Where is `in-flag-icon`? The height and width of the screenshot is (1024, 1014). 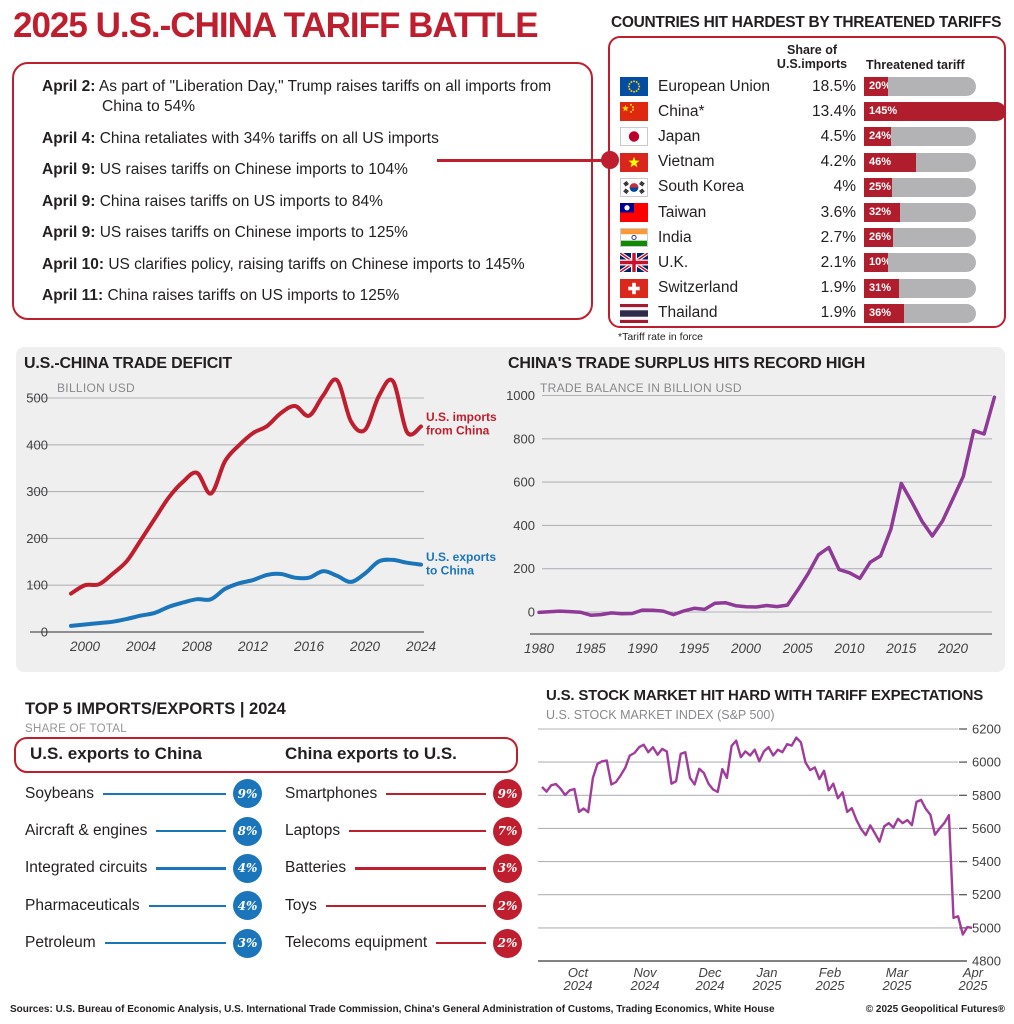
in-flag-icon is located at coordinates (634, 238).